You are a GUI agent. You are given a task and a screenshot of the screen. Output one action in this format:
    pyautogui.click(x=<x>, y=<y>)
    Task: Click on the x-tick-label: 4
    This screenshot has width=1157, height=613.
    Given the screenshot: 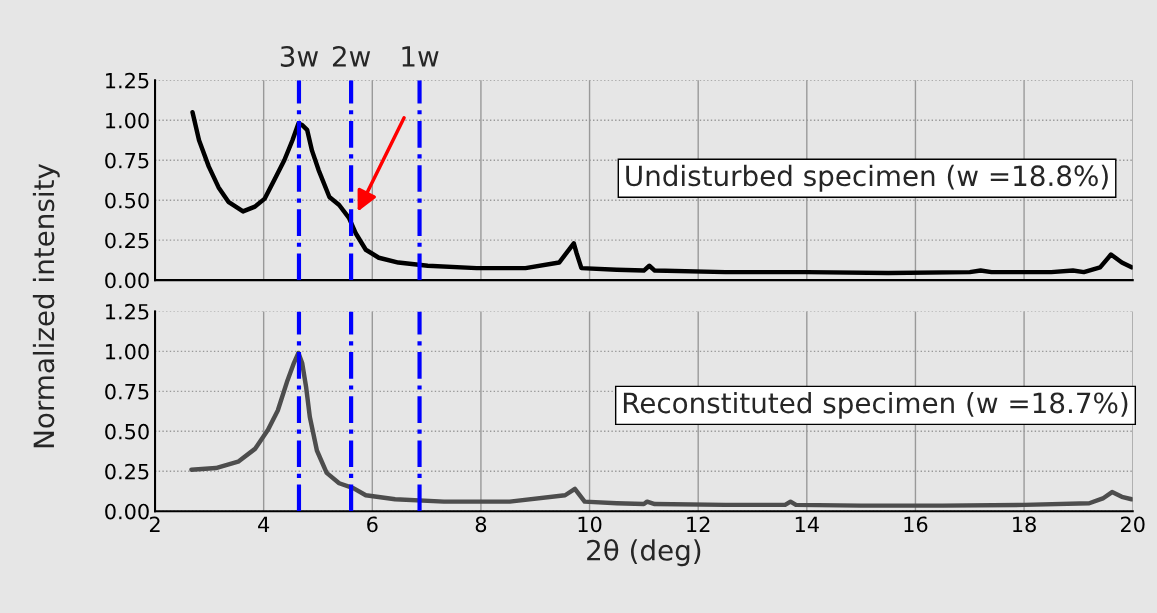 What is the action you would take?
    pyautogui.click(x=264, y=524)
    